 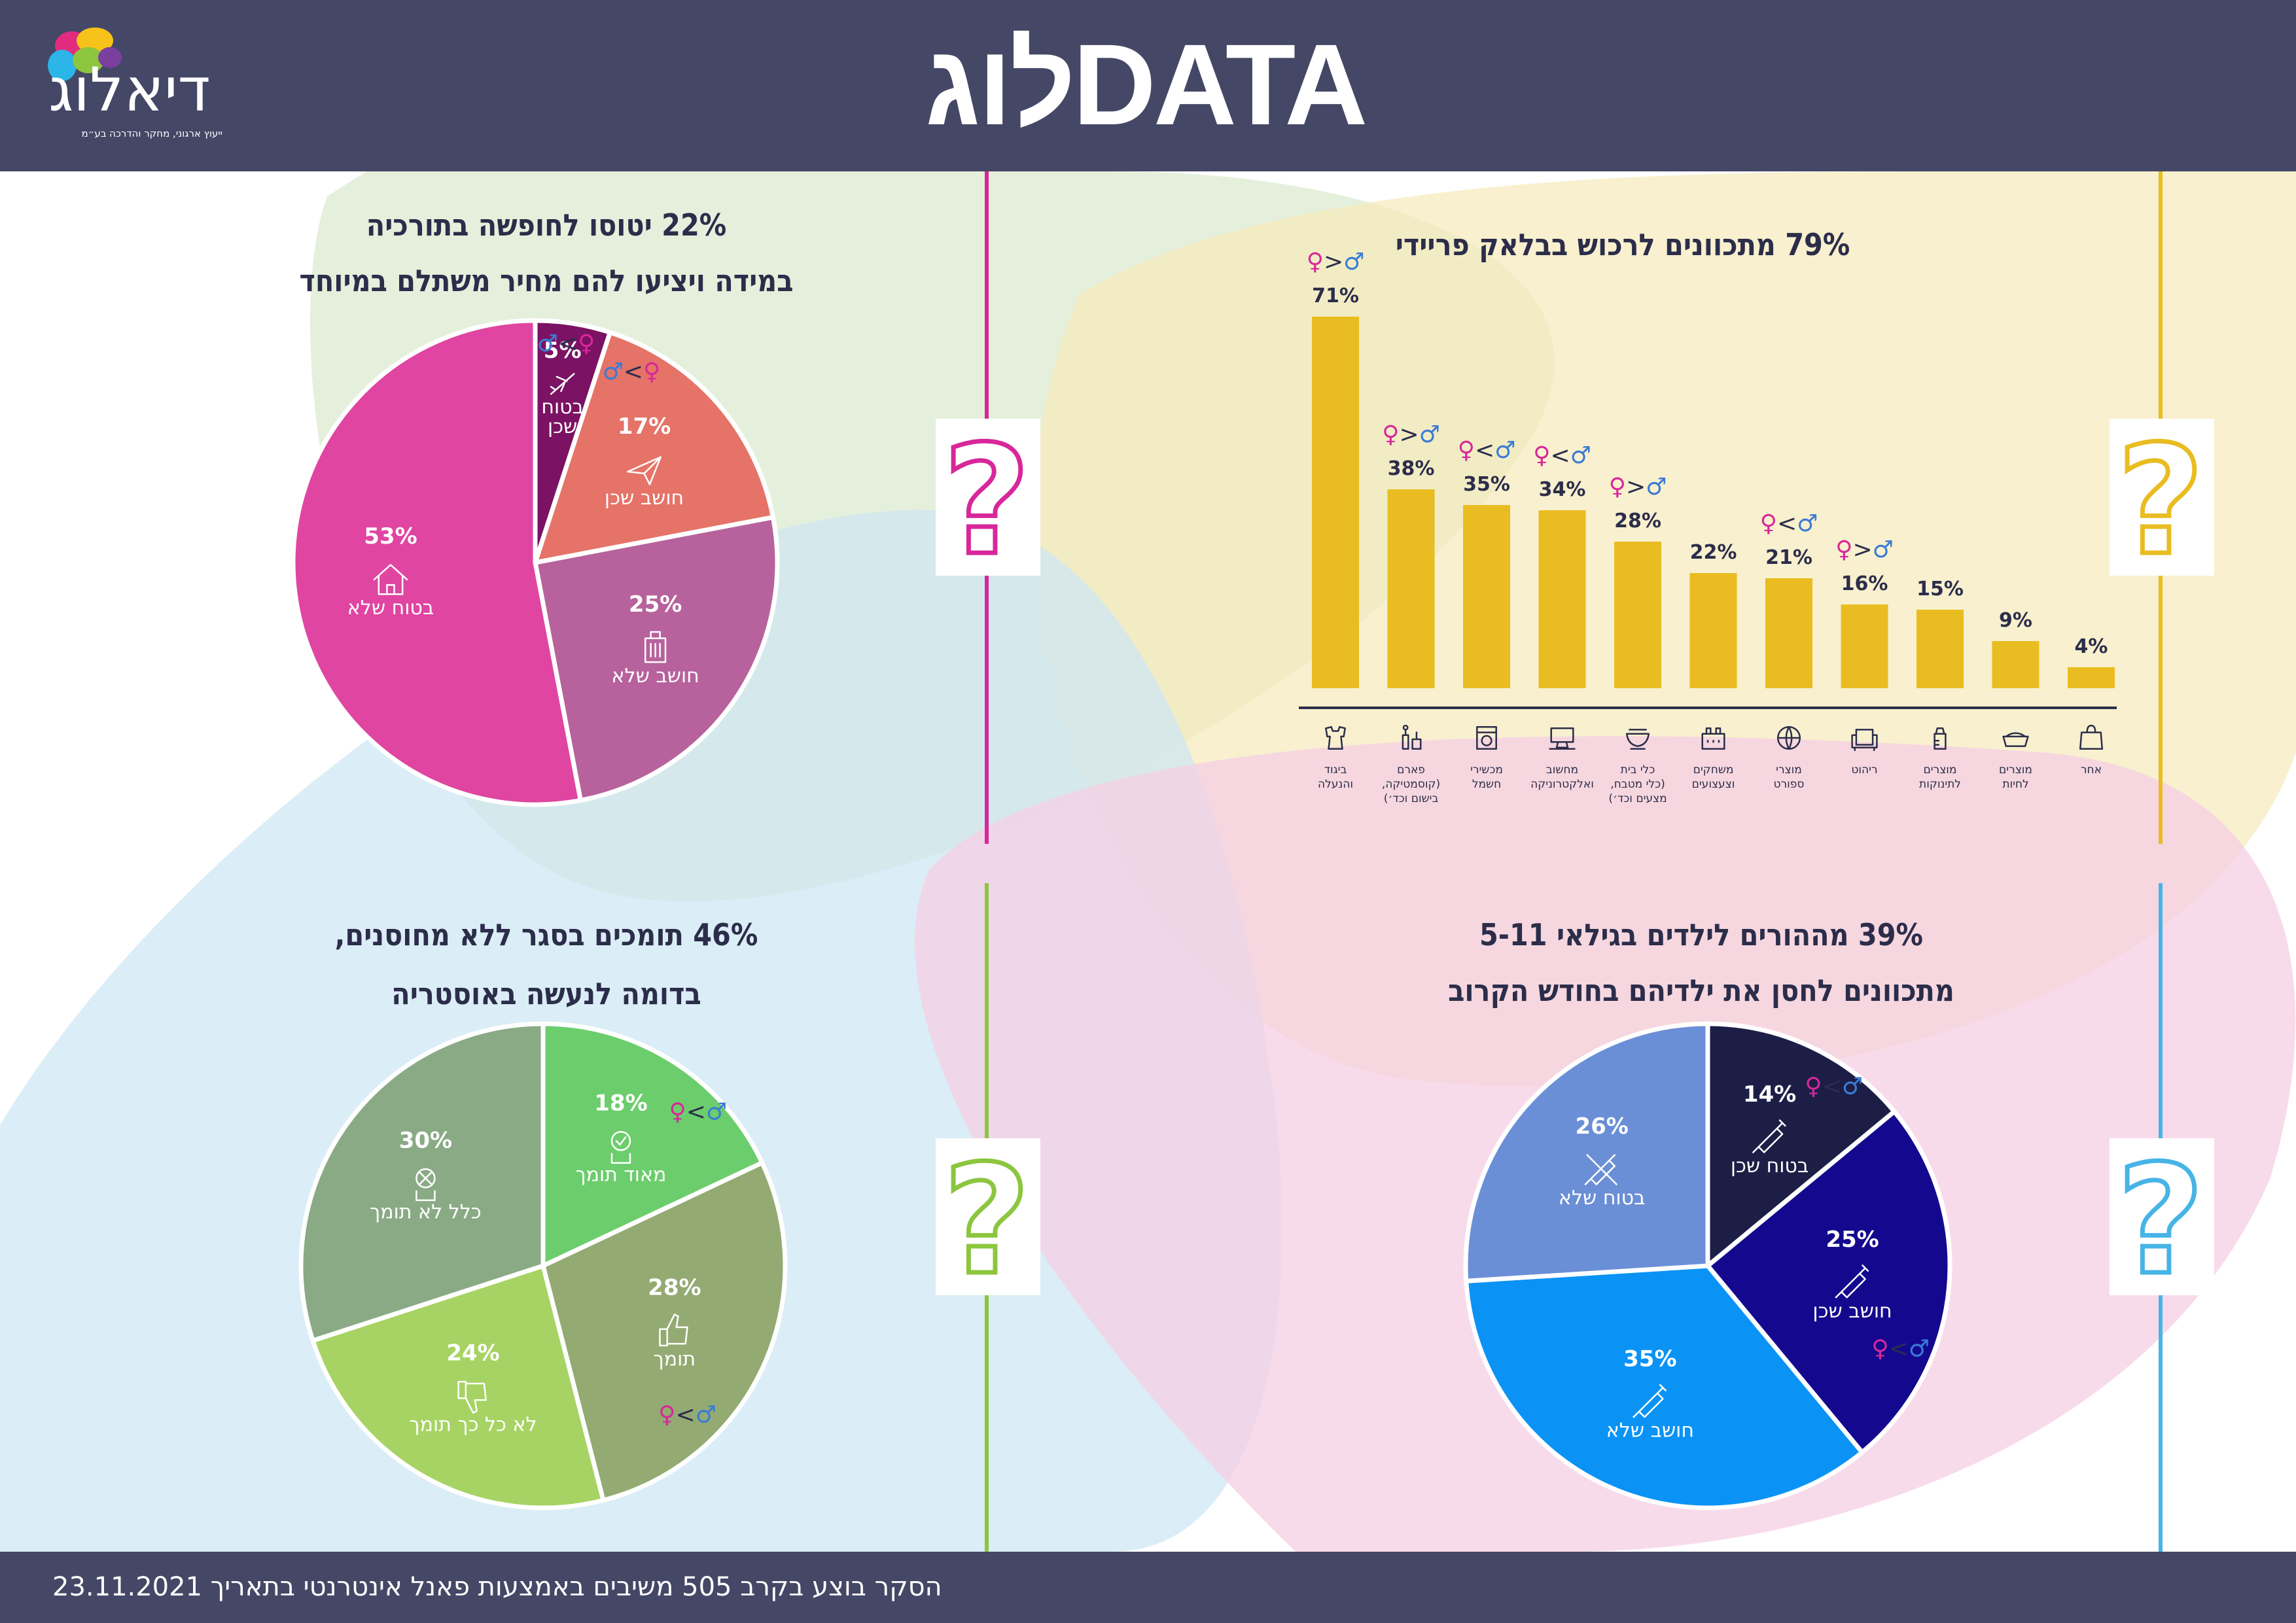 I want to click on vaccine-title-line1: 39% מההורים לילדים בגילאי 5-11, so click(x=1701, y=934).